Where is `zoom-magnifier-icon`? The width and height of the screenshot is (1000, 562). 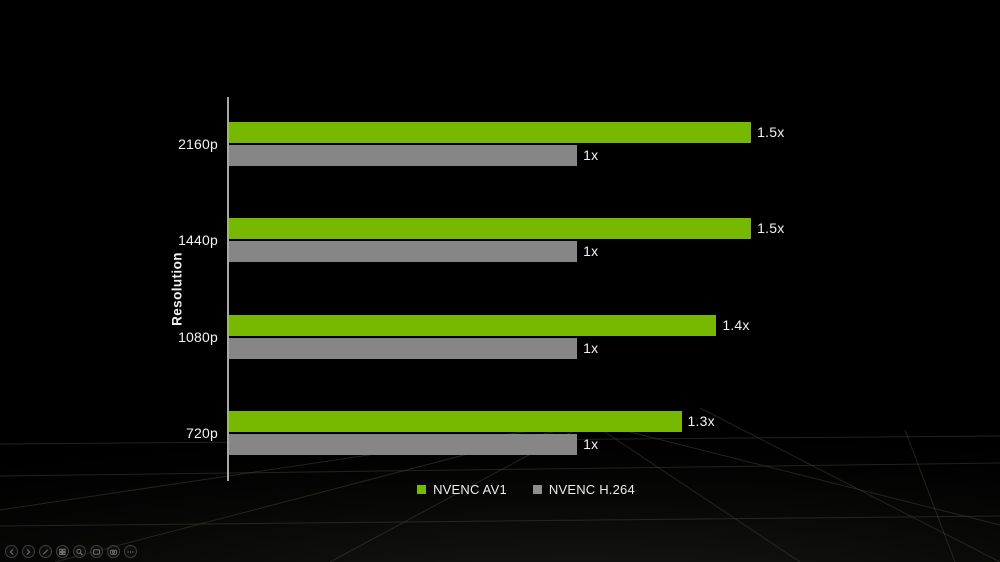
zoom-magnifier-icon is located at coordinates (79, 551).